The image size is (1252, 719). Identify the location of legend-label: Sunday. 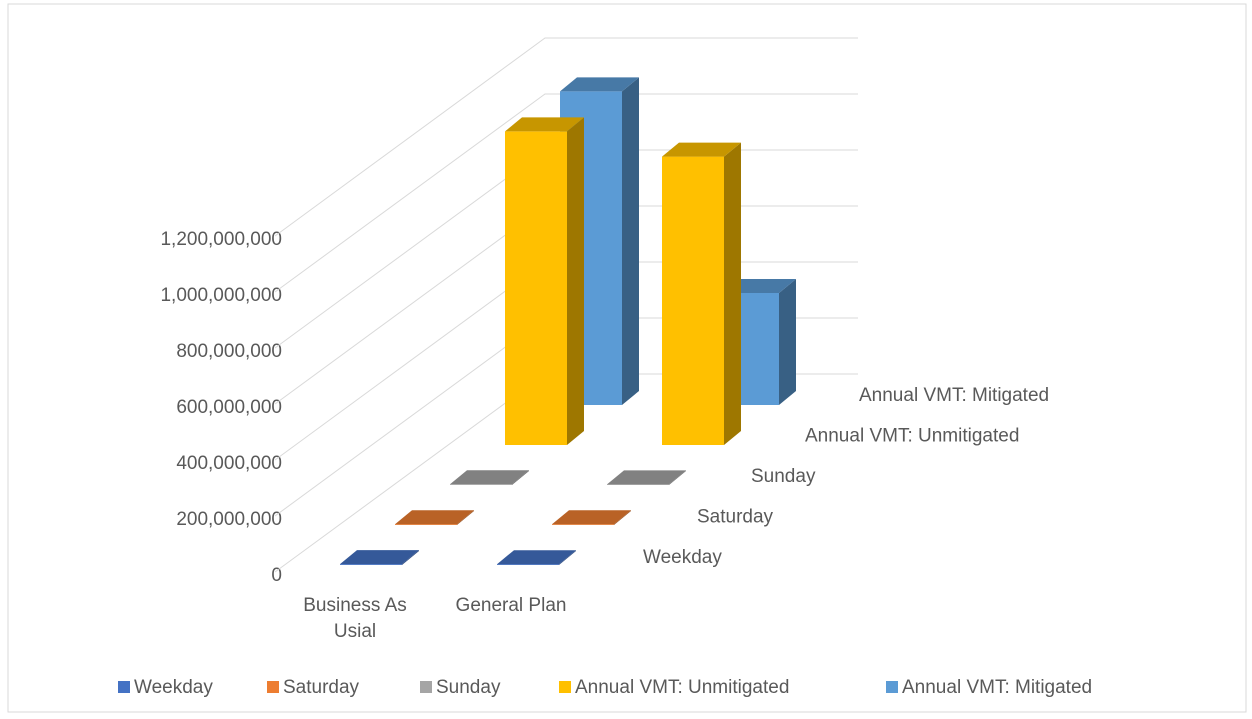
(468, 687).